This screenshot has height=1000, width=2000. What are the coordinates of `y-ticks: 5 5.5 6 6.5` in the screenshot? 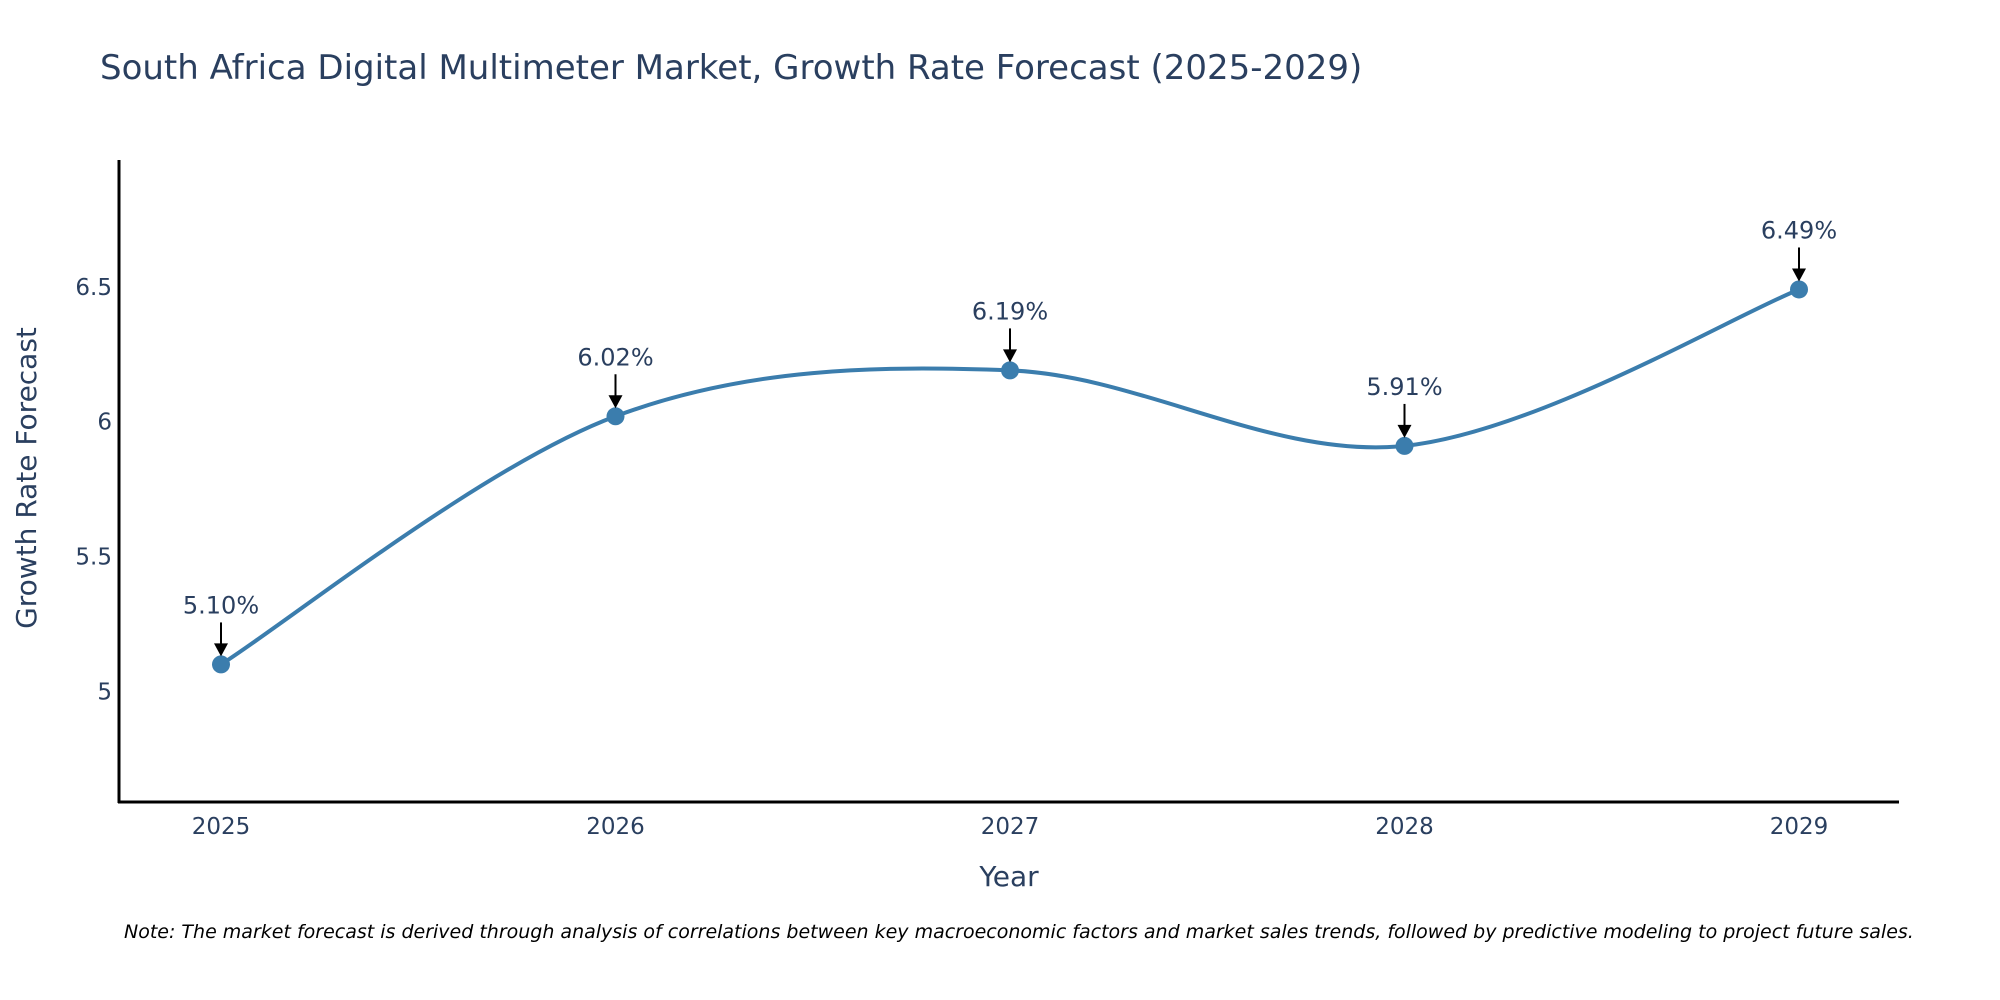 It's located at (93, 490).